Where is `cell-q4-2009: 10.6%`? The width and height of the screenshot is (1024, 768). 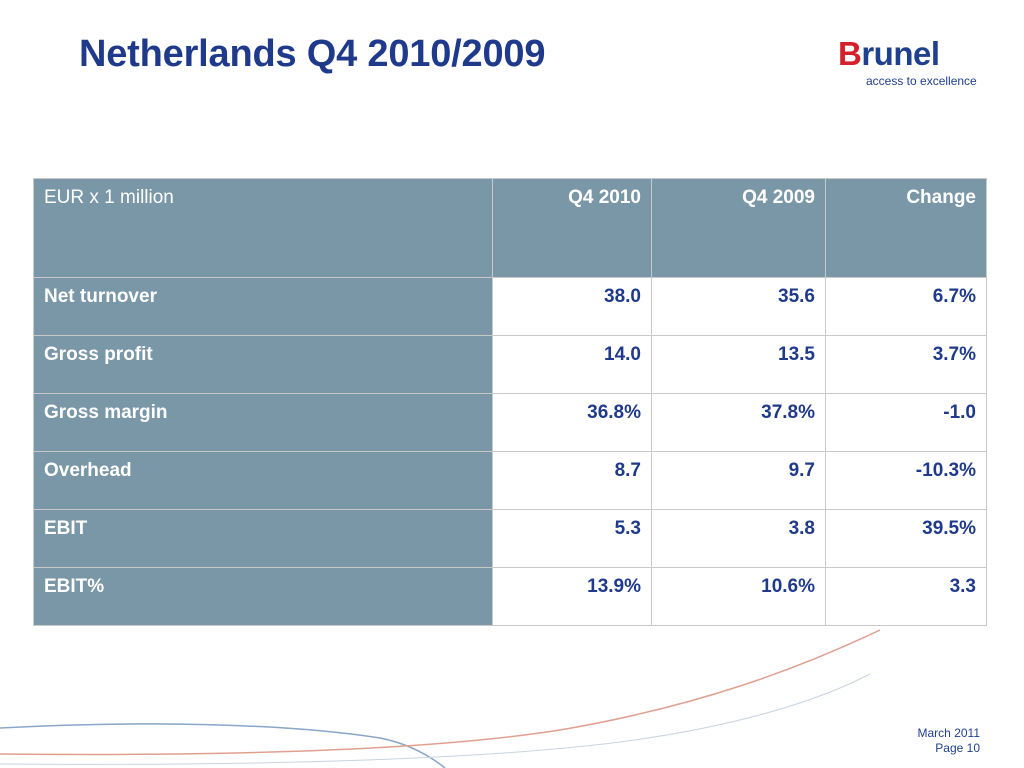 cell-q4-2009: 10.6% is located at coordinates (738, 596).